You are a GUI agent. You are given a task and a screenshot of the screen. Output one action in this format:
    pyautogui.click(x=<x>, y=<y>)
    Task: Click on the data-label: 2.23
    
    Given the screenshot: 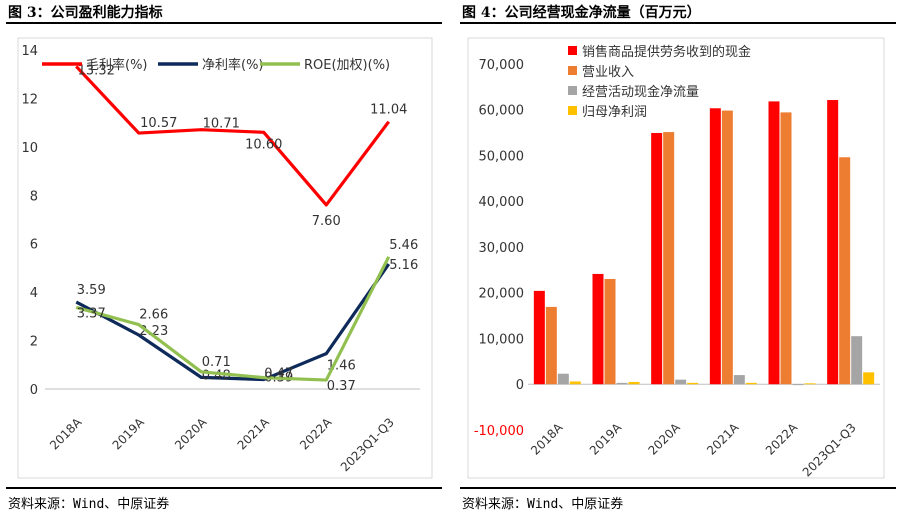 What is the action you would take?
    pyautogui.click(x=153, y=331)
    